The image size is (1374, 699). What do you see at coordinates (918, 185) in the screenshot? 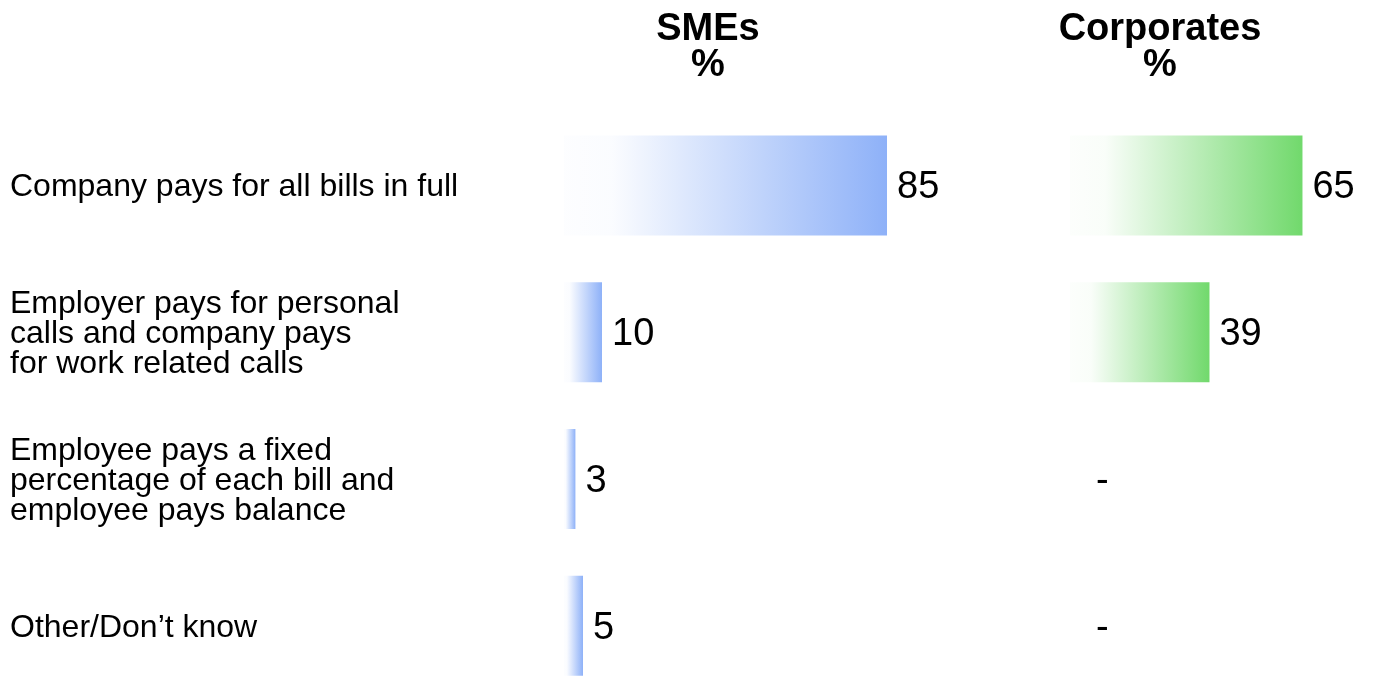
I see `data-label: 85` at bounding box center [918, 185].